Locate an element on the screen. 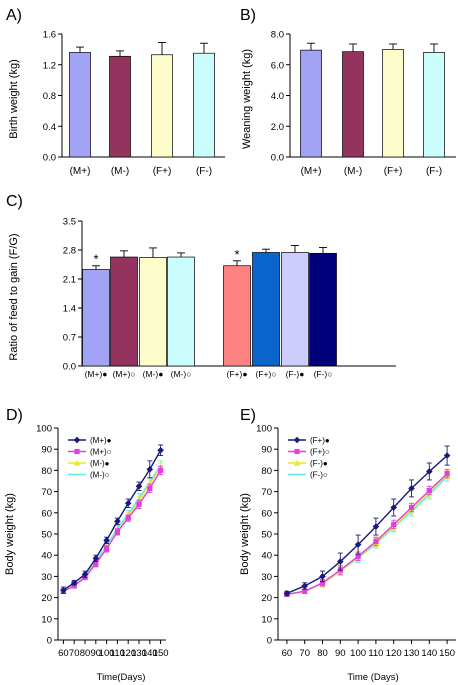 This screenshot has height=685, width=458. panel-d-y-tick-label: 50 is located at coordinates (46, 535).